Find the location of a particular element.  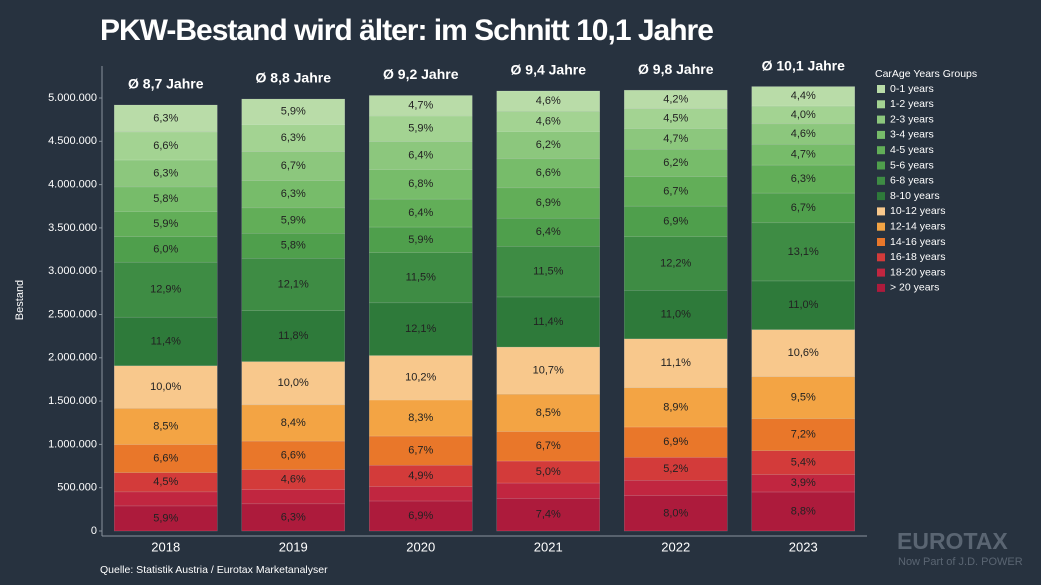

value-label: 12,2% is located at coordinates (675, 263).